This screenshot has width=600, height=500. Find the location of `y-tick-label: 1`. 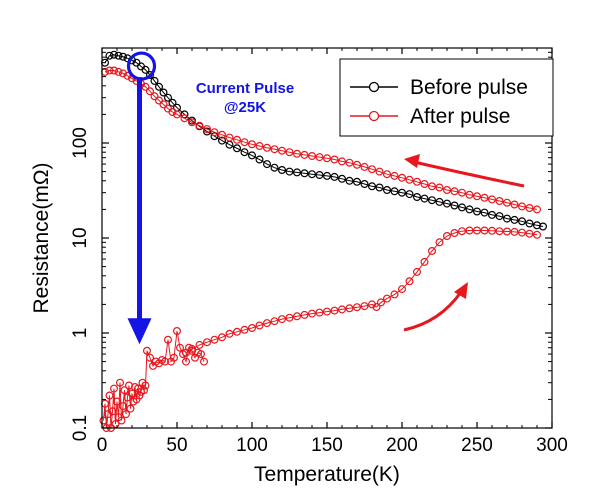

y-tick-label: 1 is located at coordinates (80, 333).